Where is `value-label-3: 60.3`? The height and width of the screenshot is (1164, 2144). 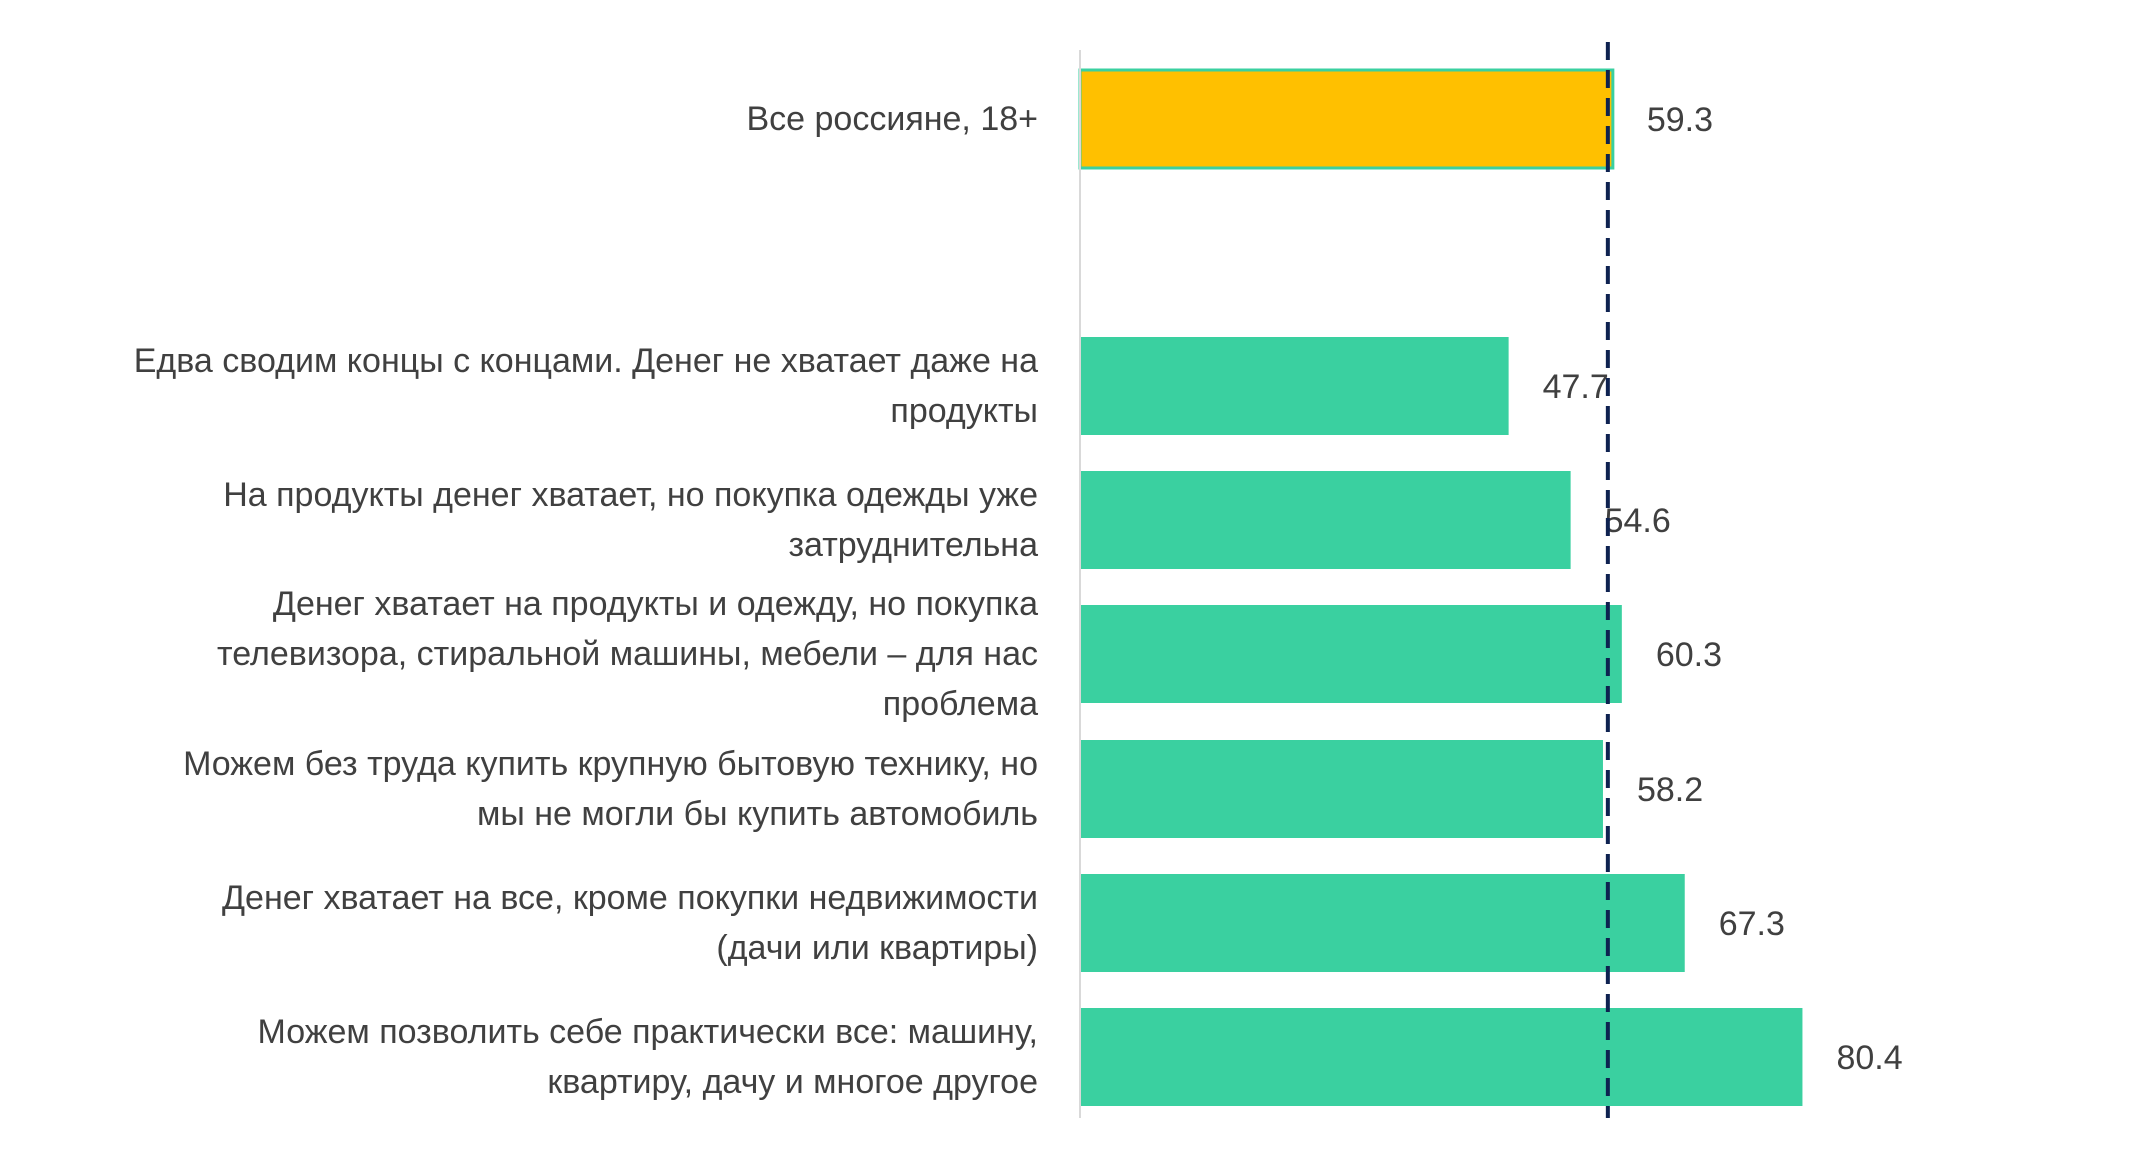
value-label-3: 60.3 is located at coordinates (1689, 655).